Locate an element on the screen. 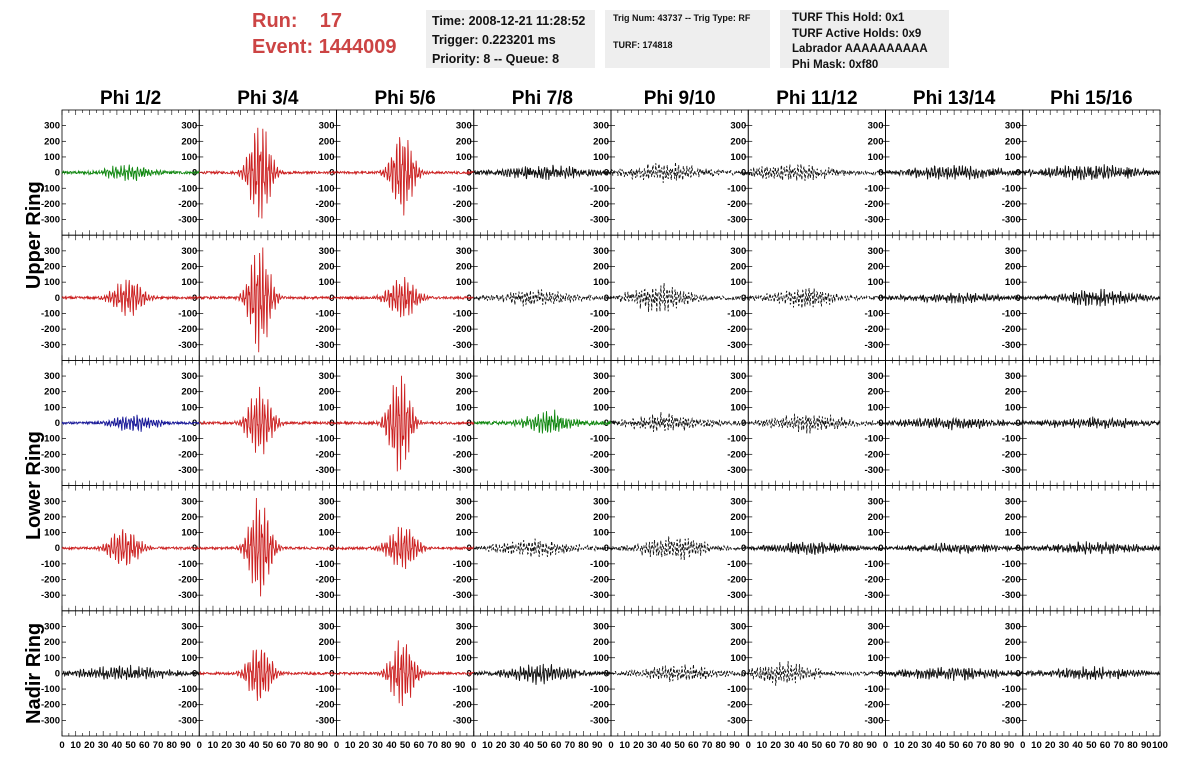  row-title-5: Nadir Ring is located at coordinates (34, 673).